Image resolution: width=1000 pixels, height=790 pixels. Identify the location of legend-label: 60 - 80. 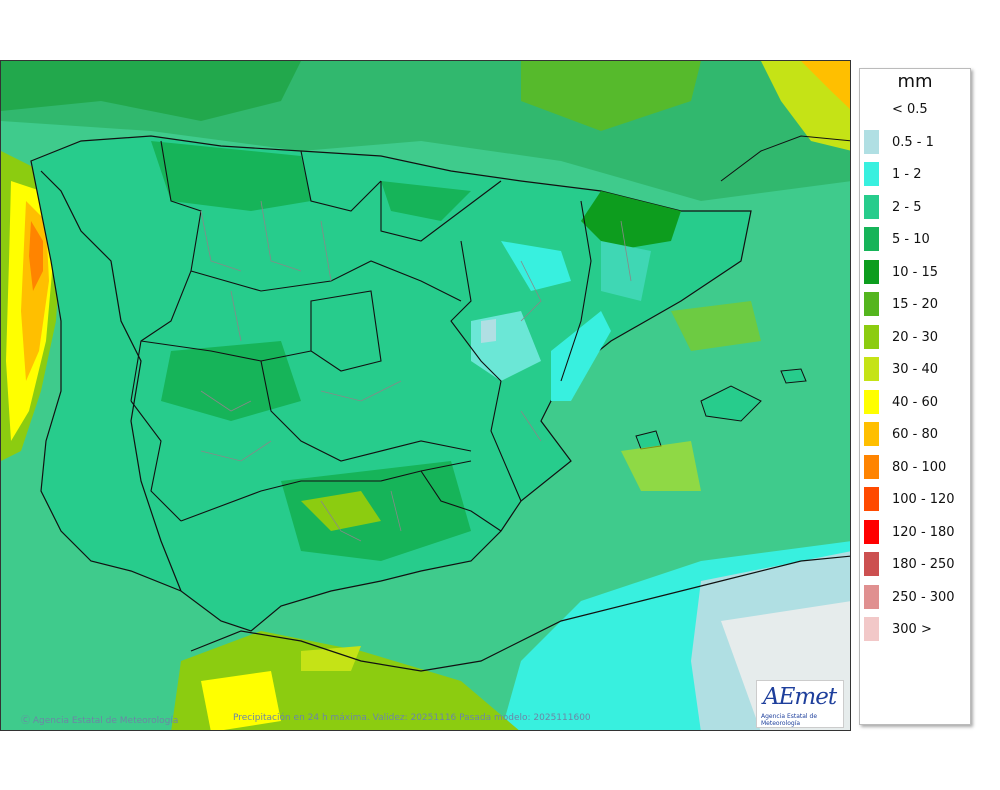
(915, 434).